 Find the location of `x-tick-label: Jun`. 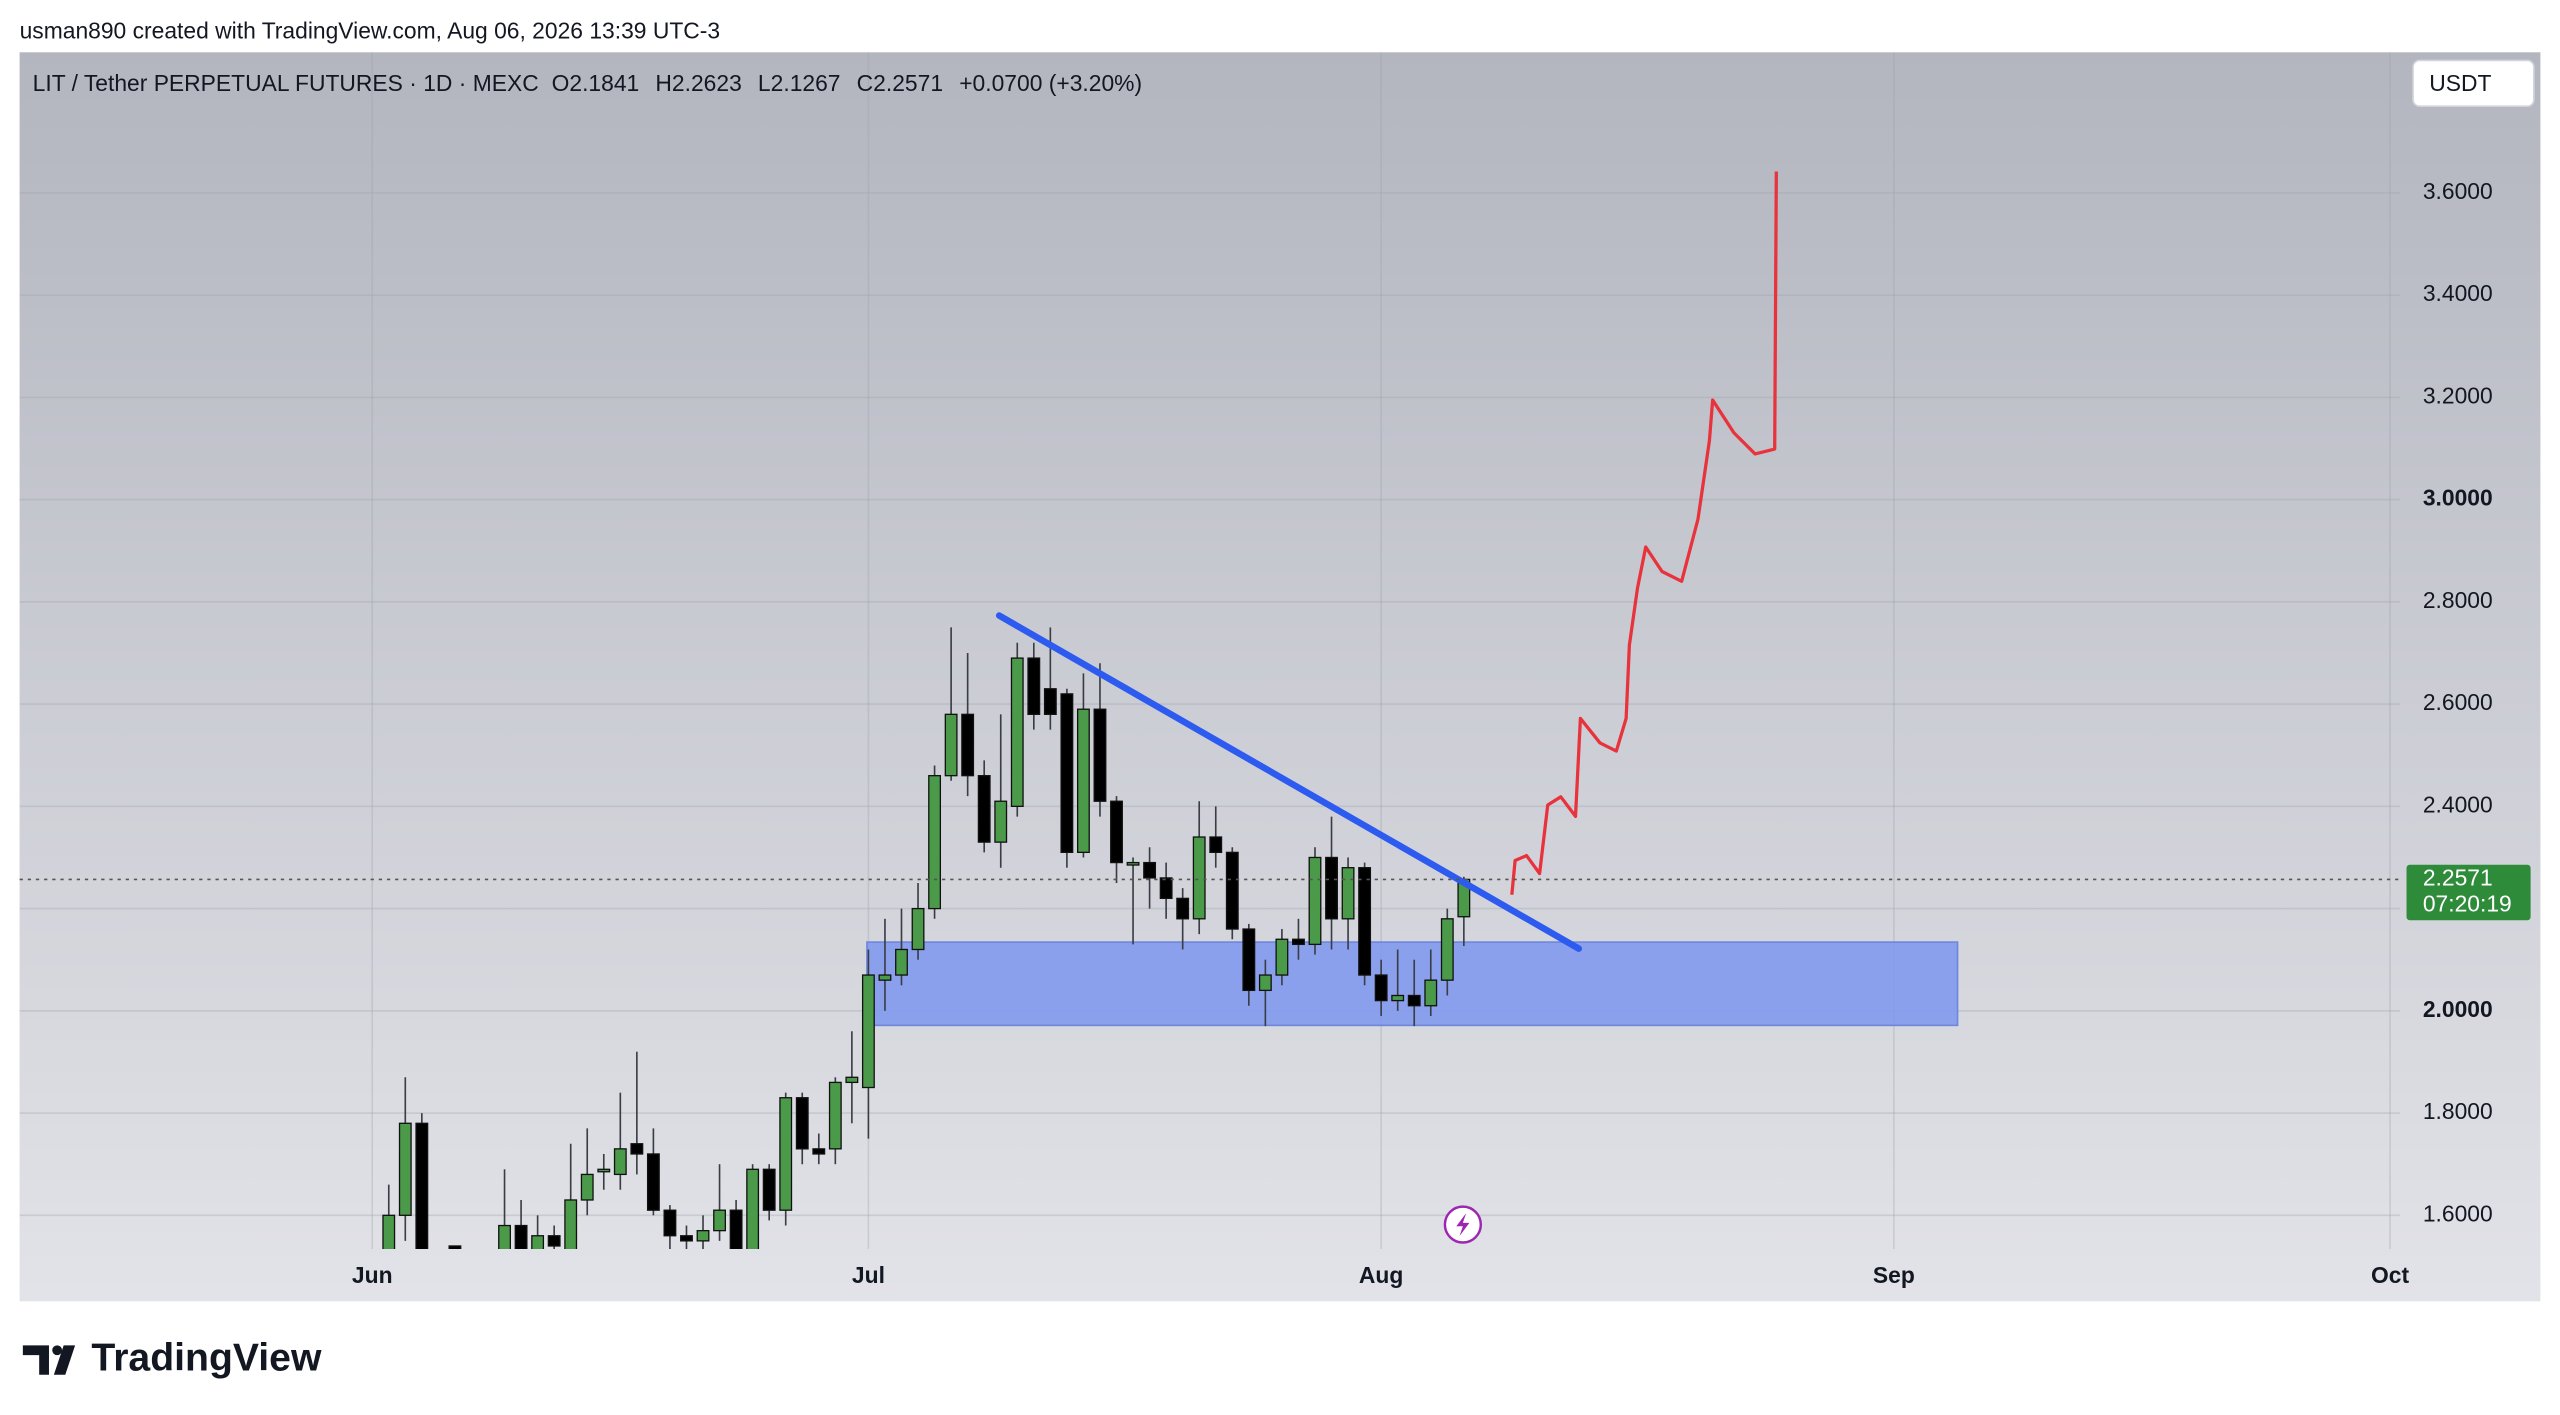

x-tick-label: Jun is located at coordinates (372, 1275).